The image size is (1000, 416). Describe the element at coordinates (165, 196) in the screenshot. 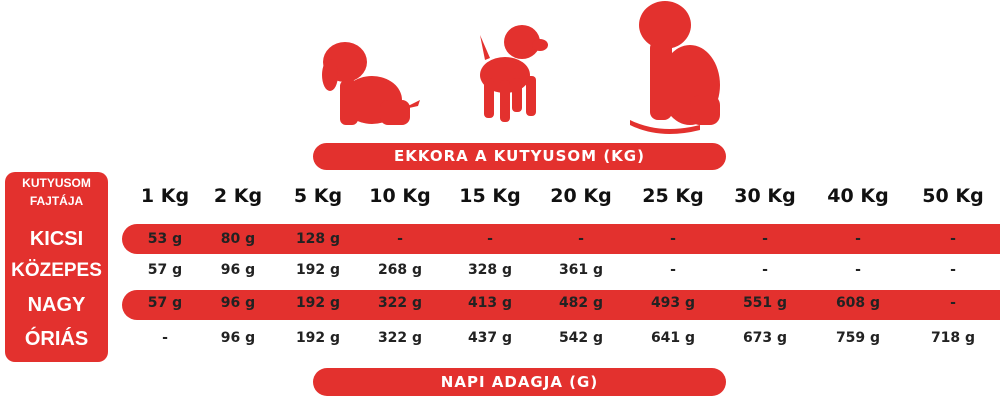

I see `column-header: 1 Kg` at that location.